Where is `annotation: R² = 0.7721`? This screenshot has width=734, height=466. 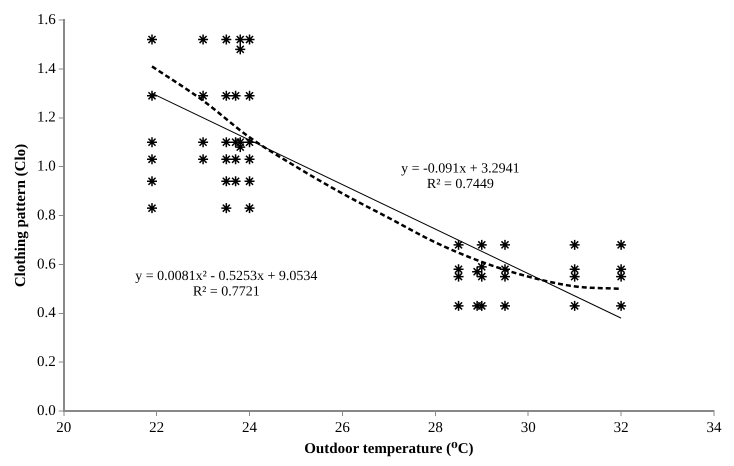 annotation: R² = 0.7721 is located at coordinates (226, 292).